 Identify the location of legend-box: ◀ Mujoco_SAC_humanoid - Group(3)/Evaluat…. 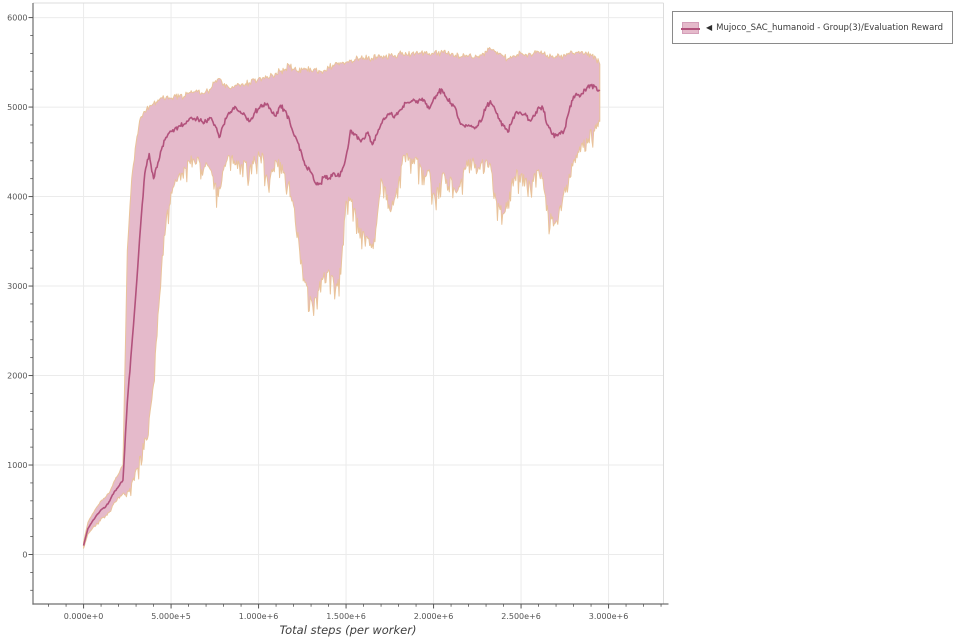
(812, 27).